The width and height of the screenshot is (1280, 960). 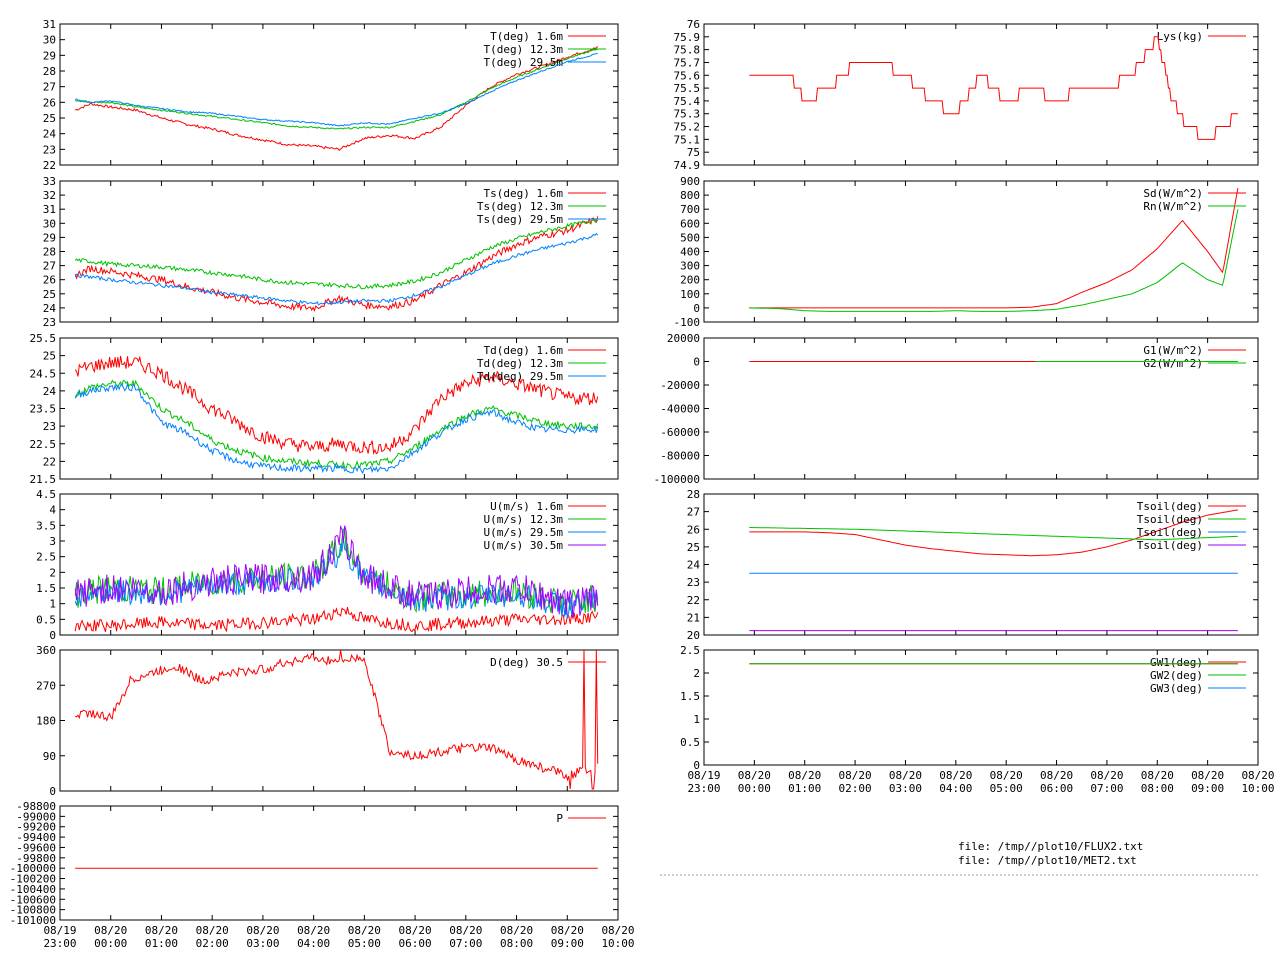 What do you see at coordinates (1173, 193) in the screenshot?
I see `legend-label: Sd(W/m^2)` at bounding box center [1173, 193].